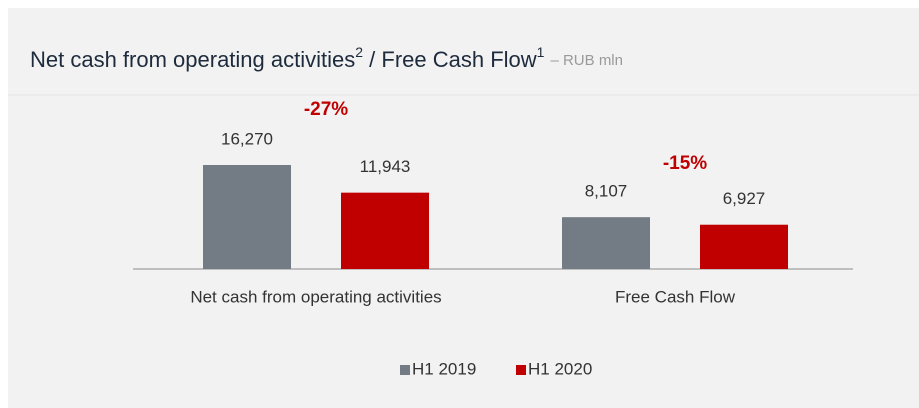 Image resolution: width=919 pixels, height=408 pixels. I want to click on title-part: Net cash from operating activities, so click(192, 59).